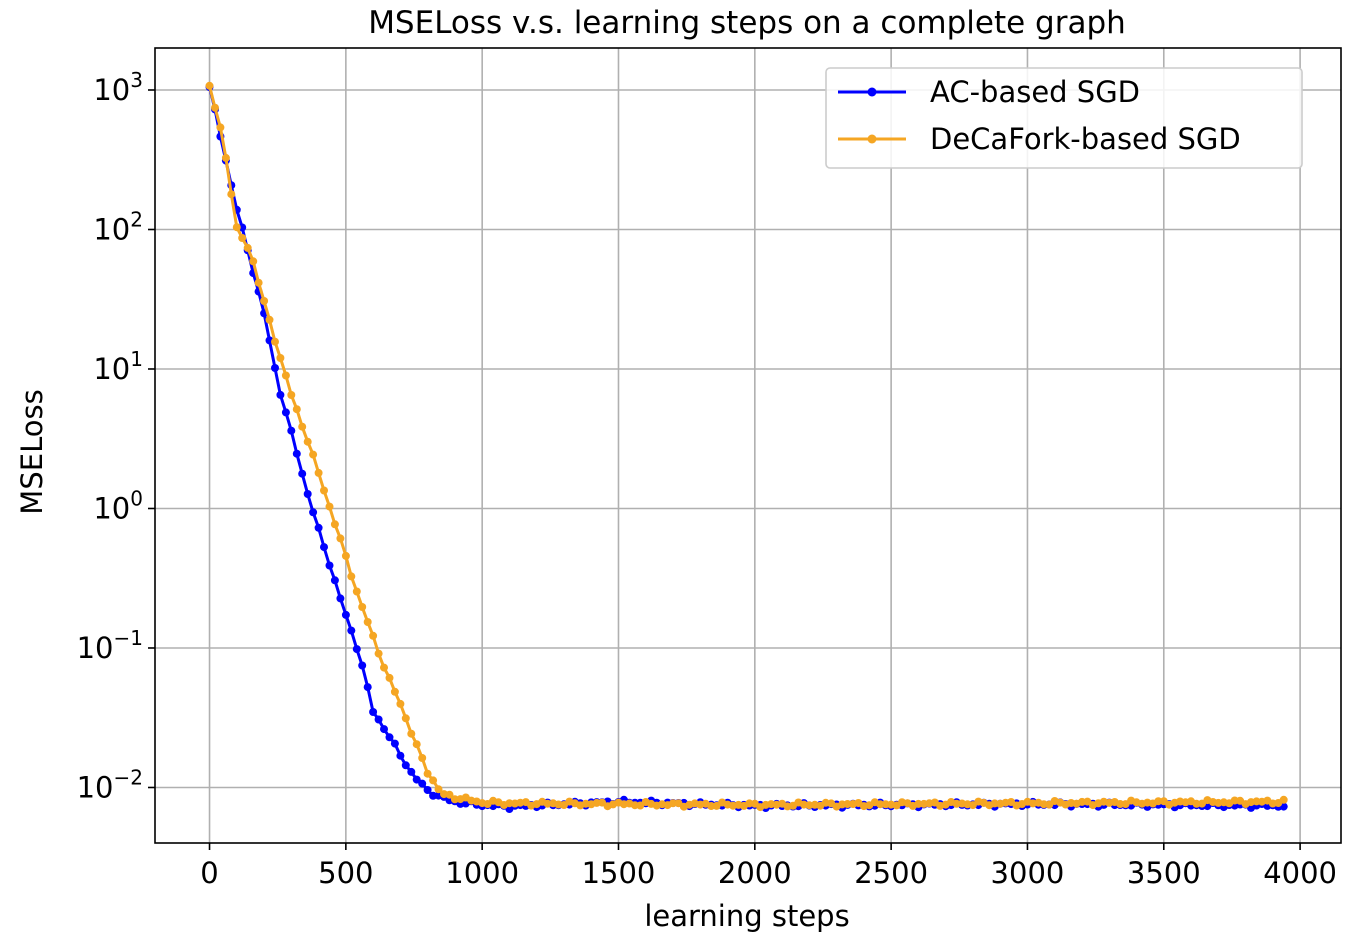  I want to click on y-tick-label: 10⁻¹, so click(110, 645).